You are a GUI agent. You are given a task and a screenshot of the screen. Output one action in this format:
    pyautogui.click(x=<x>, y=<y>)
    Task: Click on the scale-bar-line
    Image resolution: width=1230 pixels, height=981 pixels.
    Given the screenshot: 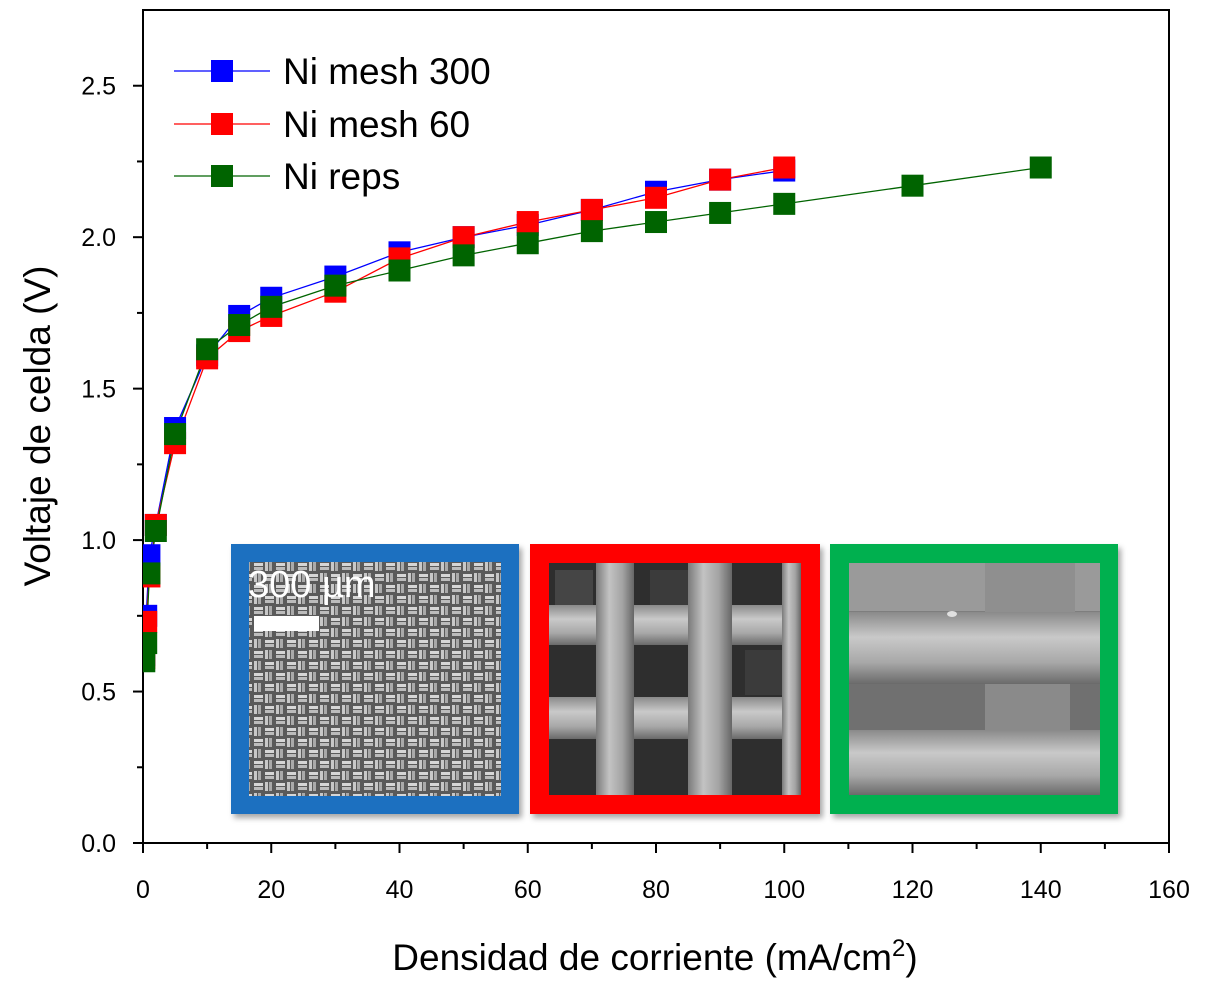 What is the action you would take?
    pyautogui.click(x=286, y=623)
    